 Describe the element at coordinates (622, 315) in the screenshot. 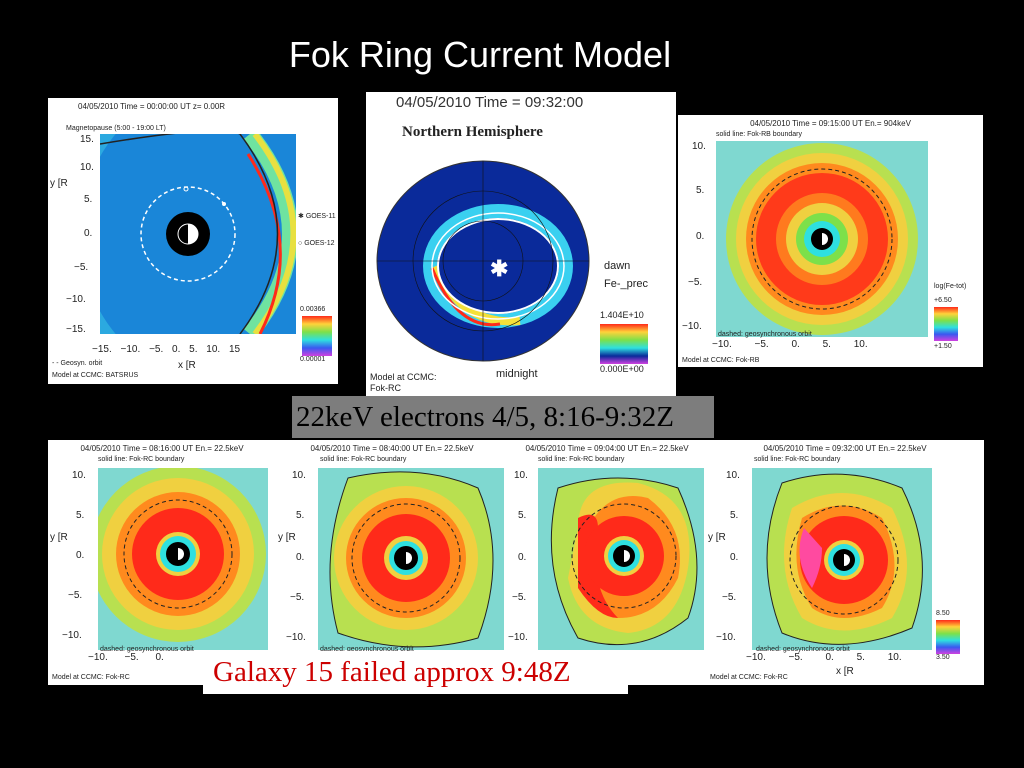

I see `north-cb-max: 1.404E+10` at that location.